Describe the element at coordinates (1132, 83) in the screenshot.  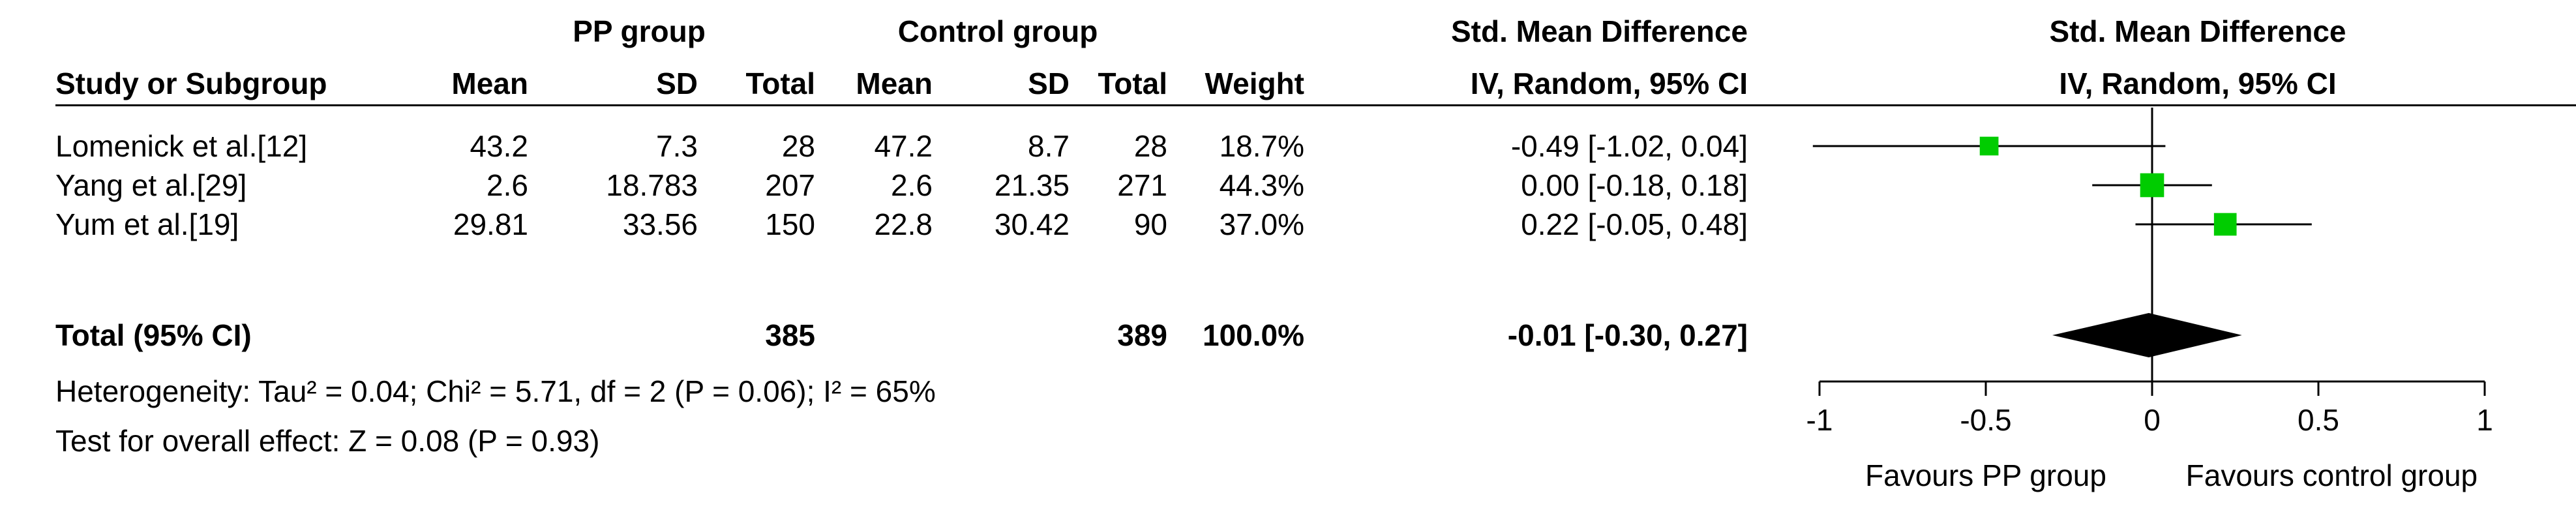
I see `col-total2: Total` at that location.